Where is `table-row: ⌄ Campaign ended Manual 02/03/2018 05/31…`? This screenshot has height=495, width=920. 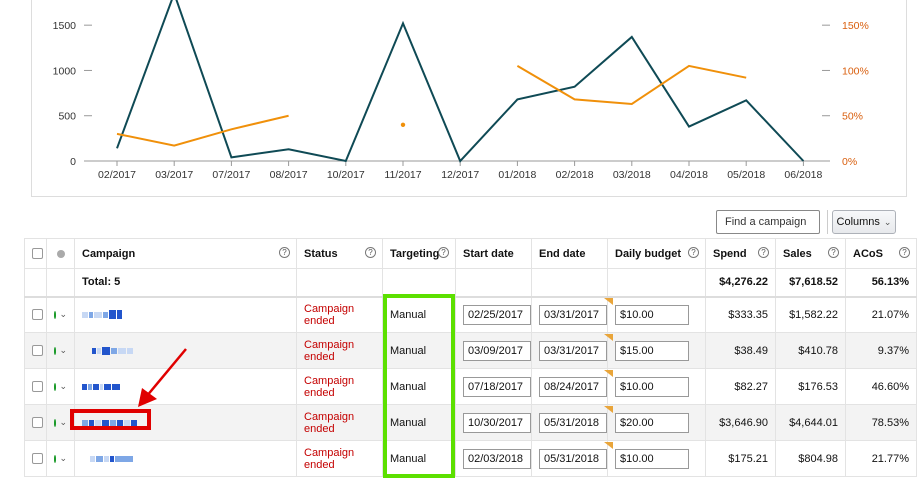
table-row: ⌄ Campaign ended Manual 02/03/2018 05/31… is located at coordinates (470, 458).